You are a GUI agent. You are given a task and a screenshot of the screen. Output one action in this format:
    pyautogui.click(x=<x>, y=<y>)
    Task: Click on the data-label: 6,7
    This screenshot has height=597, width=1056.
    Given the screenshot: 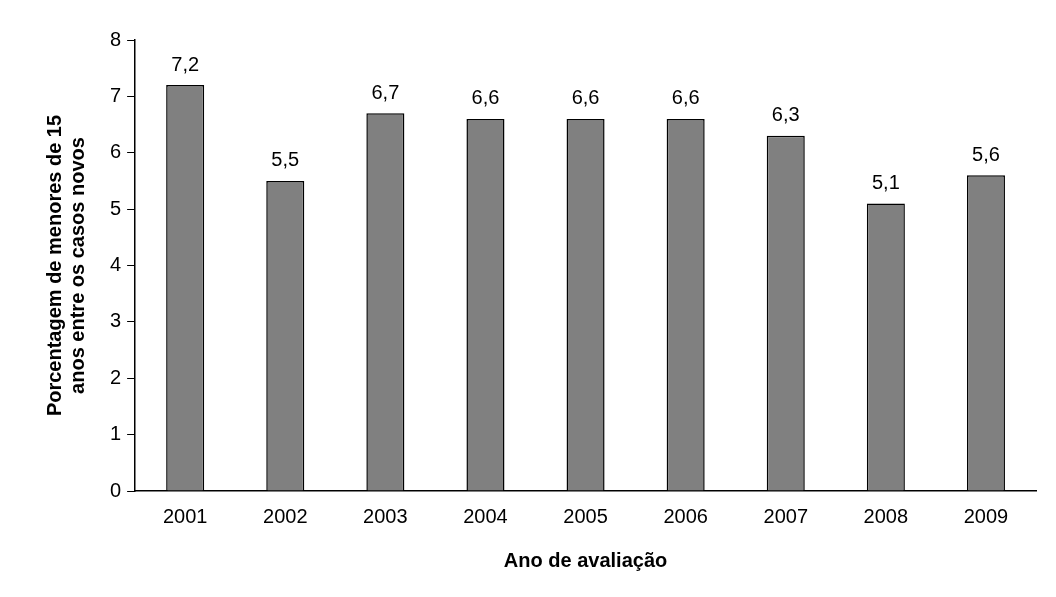 What is the action you would take?
    pyautogui.click(x=385, y=91)
    